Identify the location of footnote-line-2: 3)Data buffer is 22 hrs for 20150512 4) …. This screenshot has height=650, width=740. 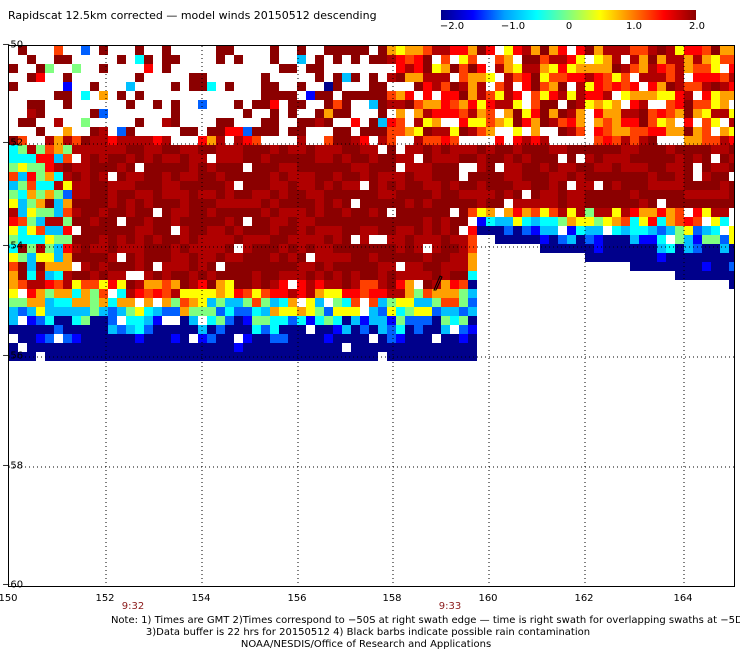
(368, 632).